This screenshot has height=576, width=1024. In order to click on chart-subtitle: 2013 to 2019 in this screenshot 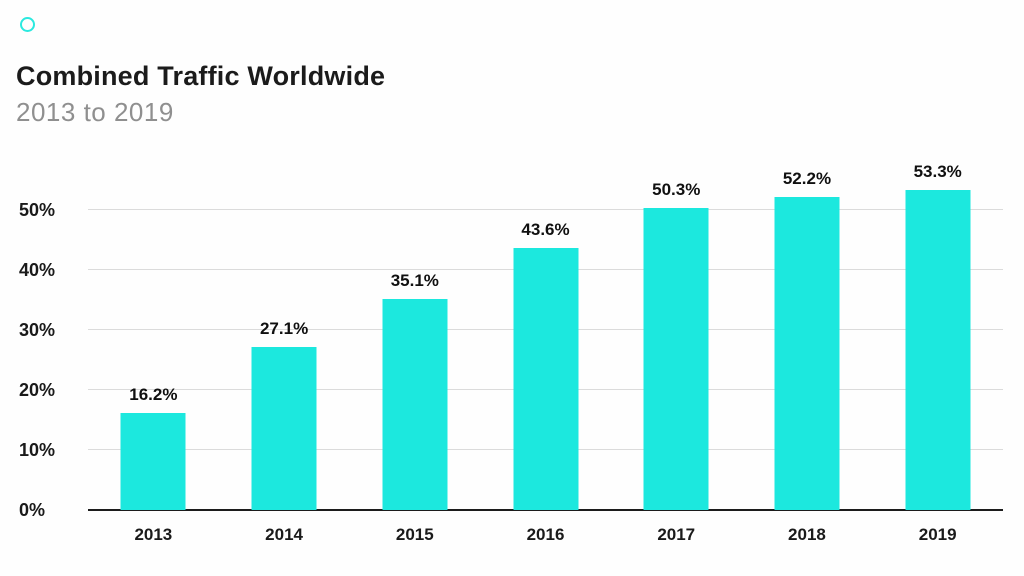, I will do `click(95, 112)`.